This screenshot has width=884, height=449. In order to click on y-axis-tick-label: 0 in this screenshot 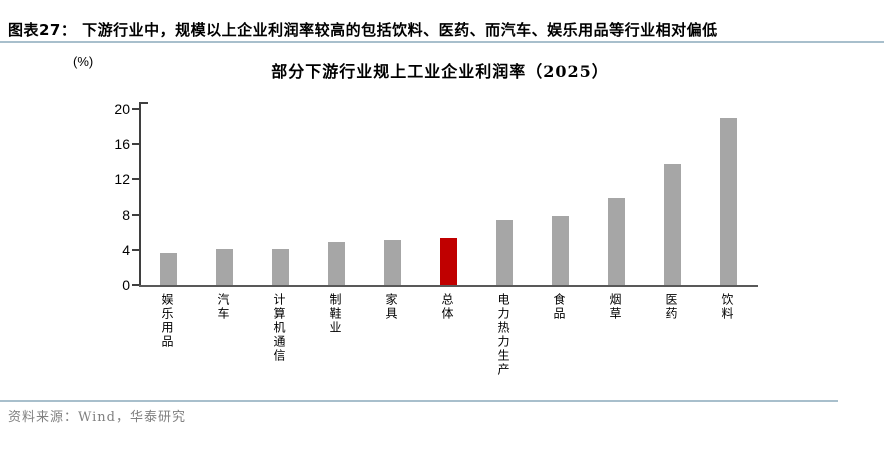, I will do `click(126, 285)`.